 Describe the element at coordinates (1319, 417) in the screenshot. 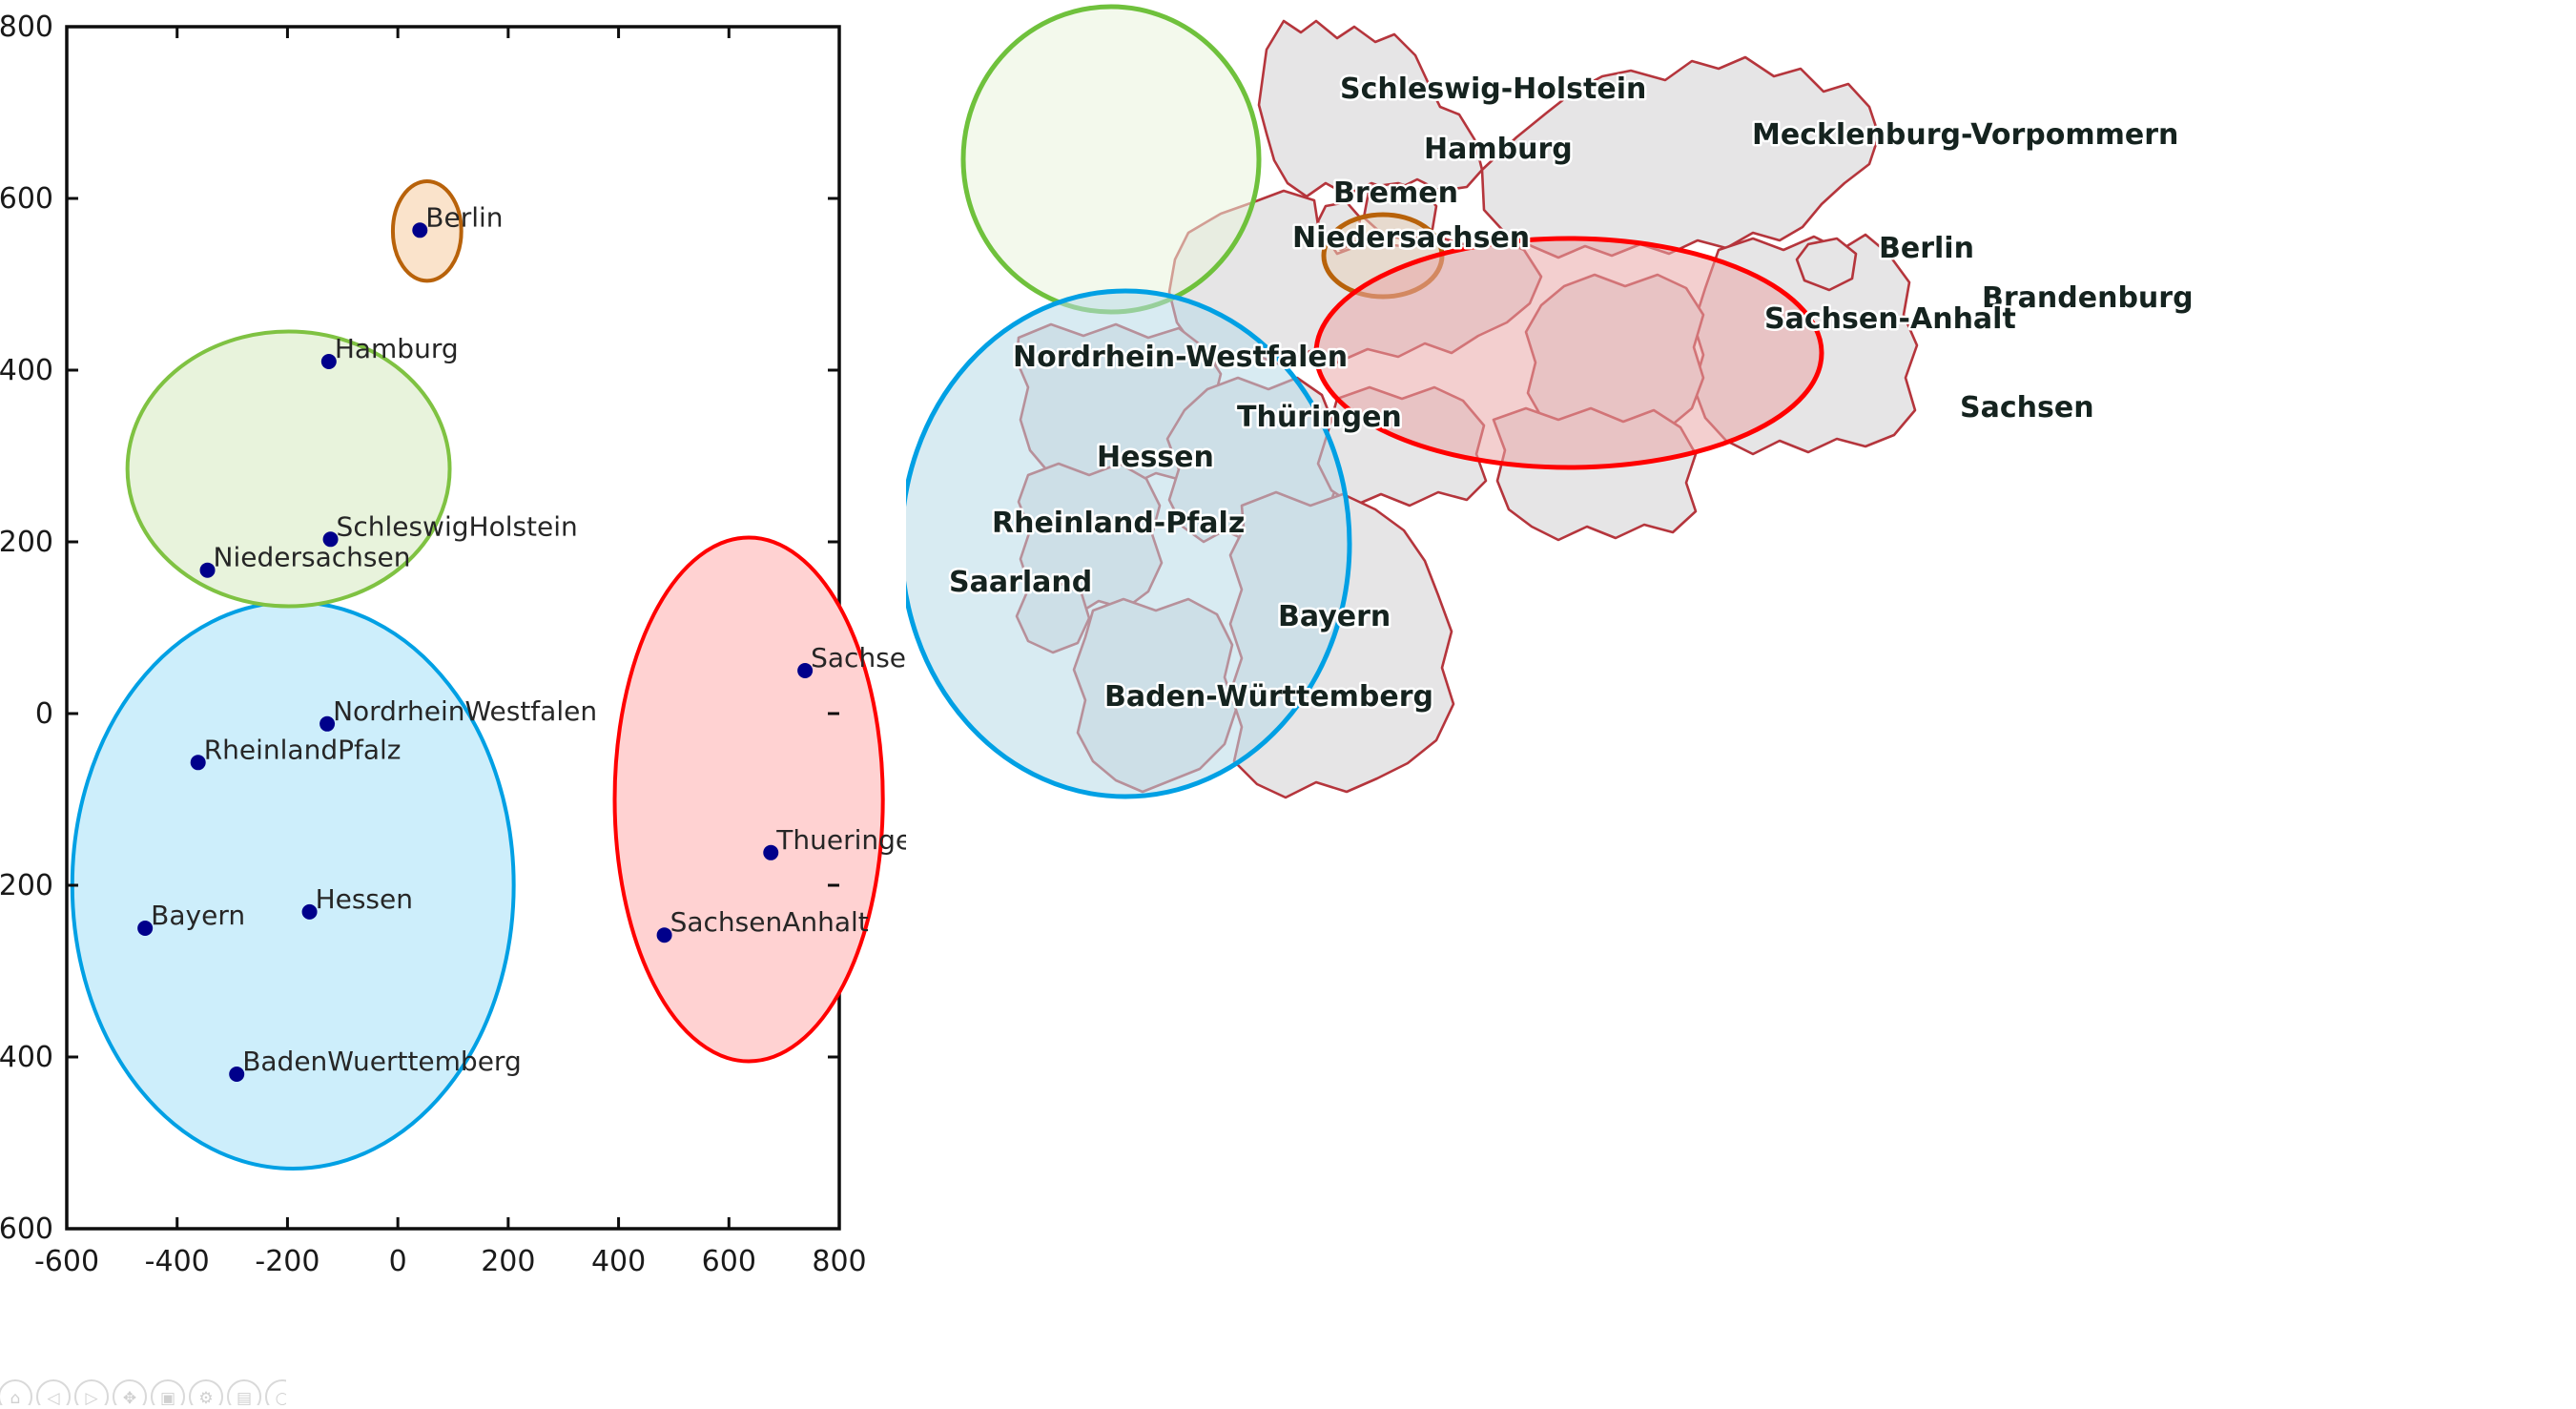

I see `map-state-label: Thüringen` at that location.